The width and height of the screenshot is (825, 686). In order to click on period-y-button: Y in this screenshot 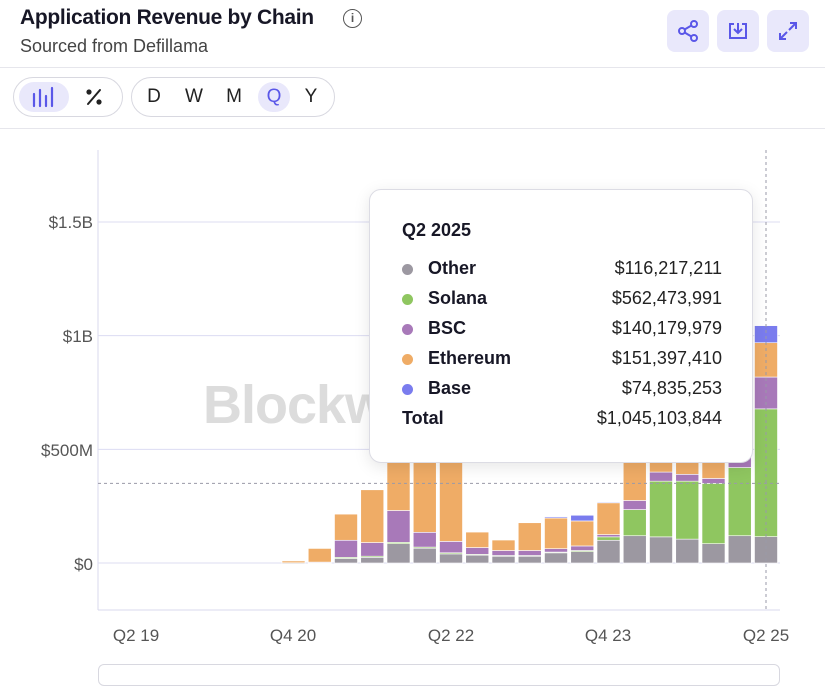, I will do `click(311, 96)`.